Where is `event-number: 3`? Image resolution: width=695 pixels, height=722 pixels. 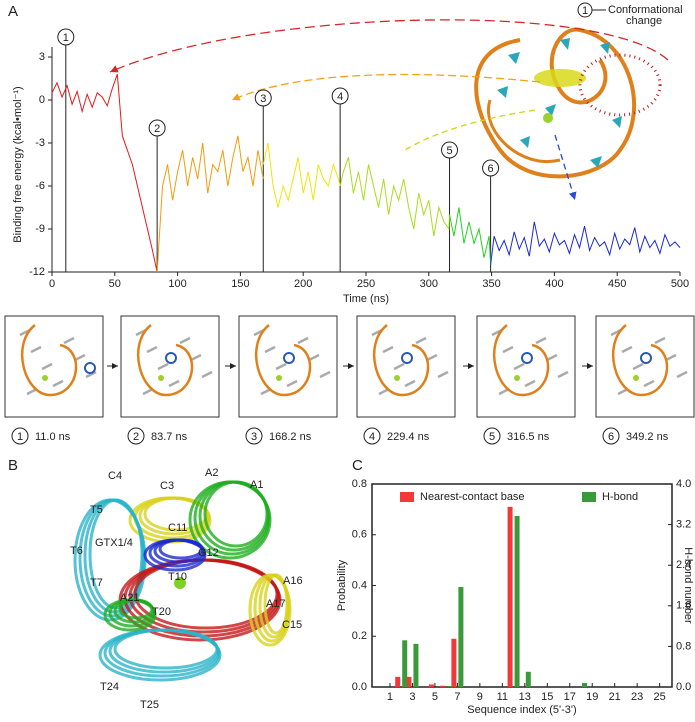
event-number: 3 is located at coordinates (263, 99).